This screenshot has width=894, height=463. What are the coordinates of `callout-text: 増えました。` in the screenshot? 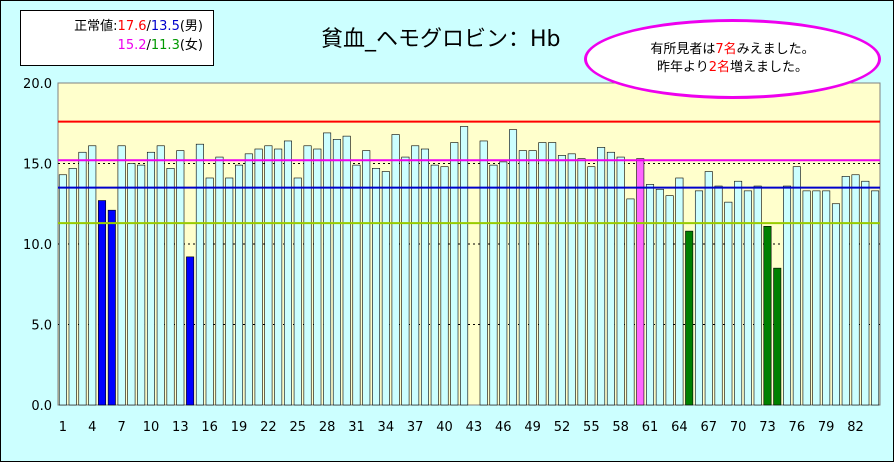 It's located at (769, 67).